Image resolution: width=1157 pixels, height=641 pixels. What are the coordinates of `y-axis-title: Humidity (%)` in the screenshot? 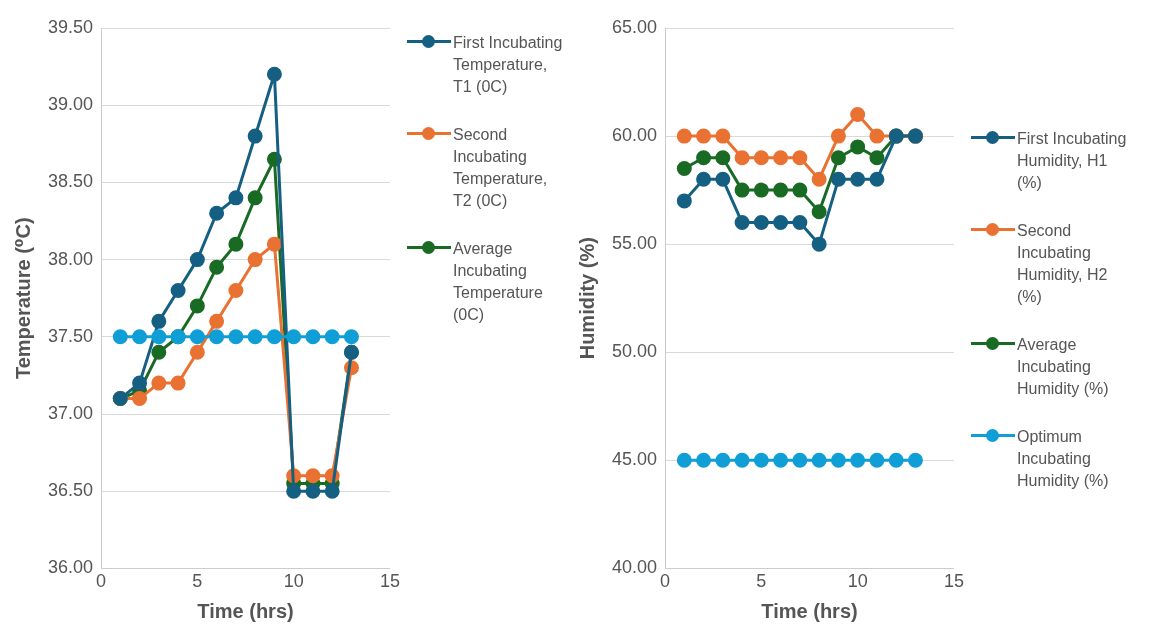 It's located at (586, 298).